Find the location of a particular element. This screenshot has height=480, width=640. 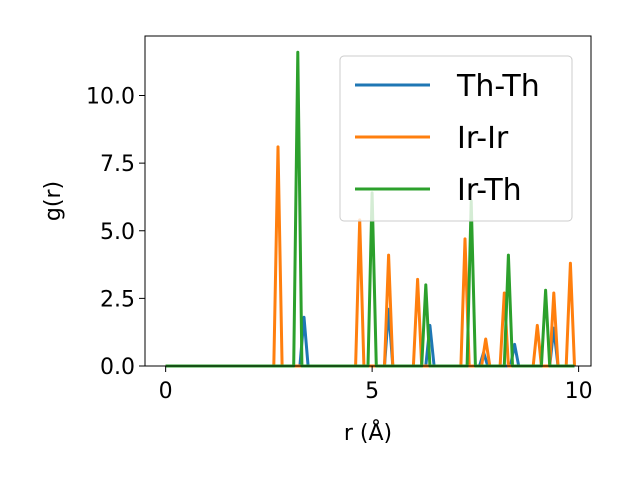

x-tick-label: 10 is located at coordinates (579, 391).